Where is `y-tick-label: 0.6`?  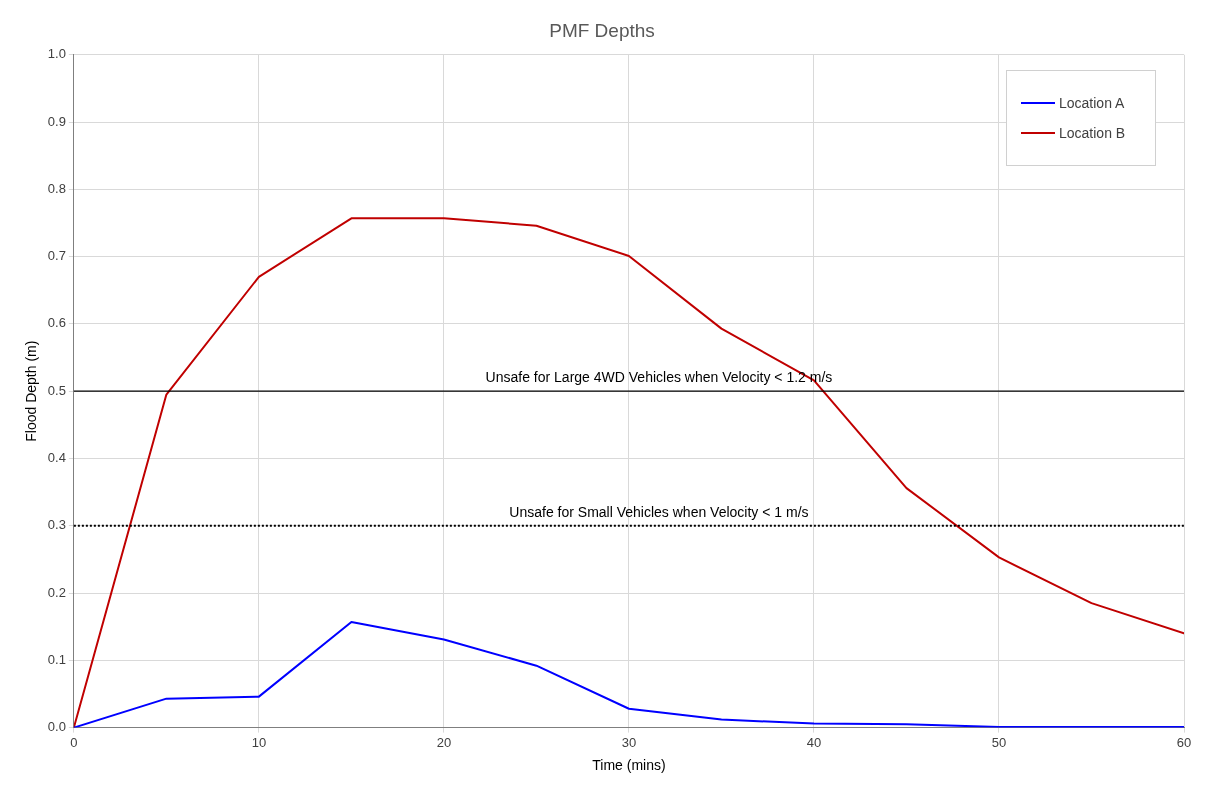
y-tick-label: 0.6 is located at coordinates (56, 323).